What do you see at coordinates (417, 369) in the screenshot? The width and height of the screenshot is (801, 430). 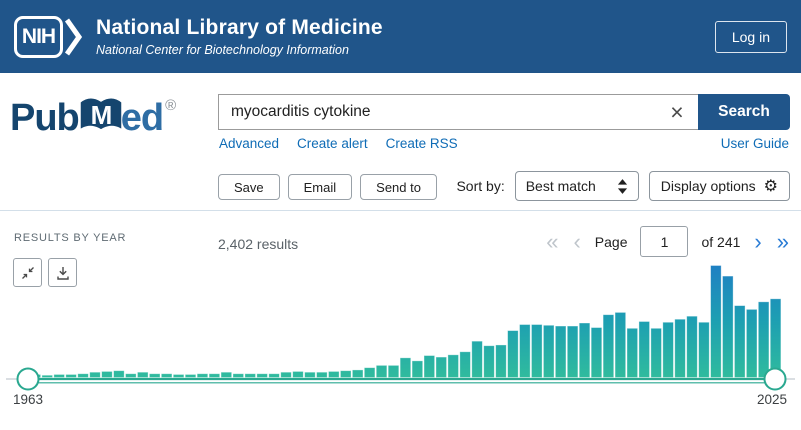 I see `year-bar-1995` at bounding box center [417, 369].